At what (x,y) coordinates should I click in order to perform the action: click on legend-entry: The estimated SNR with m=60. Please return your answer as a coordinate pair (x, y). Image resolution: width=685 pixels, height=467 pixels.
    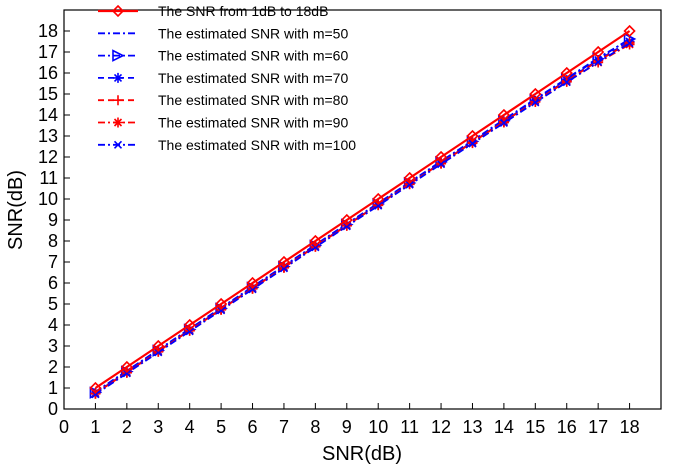
    Looking at the image, I should click on (223, 56).